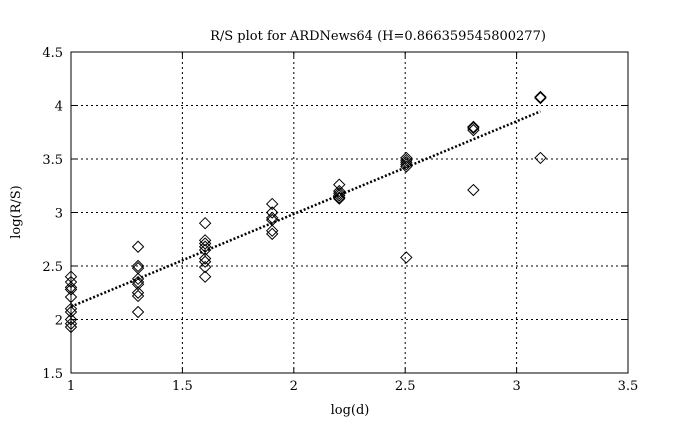  I want to click on y-tick-label: 3, so click(59, 214).